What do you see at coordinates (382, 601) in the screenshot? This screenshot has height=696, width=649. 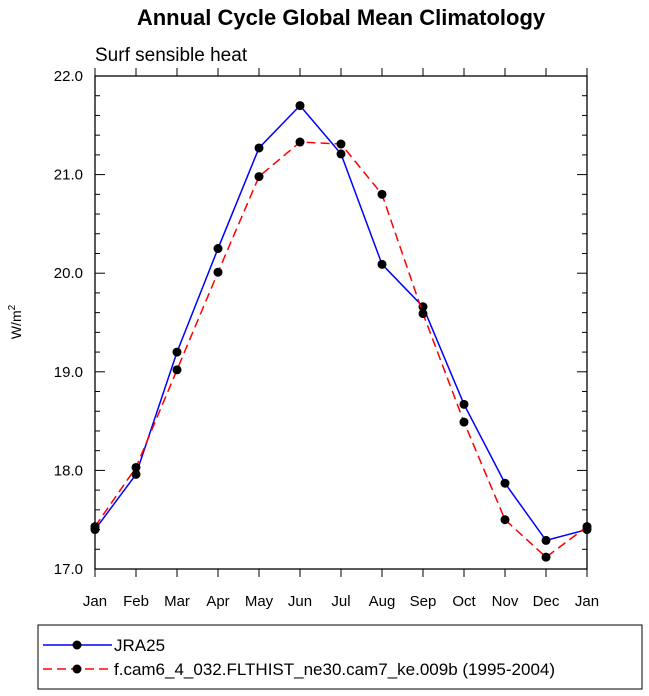 I see `x-tick-label: Aug` at bounding box center [382, 601].